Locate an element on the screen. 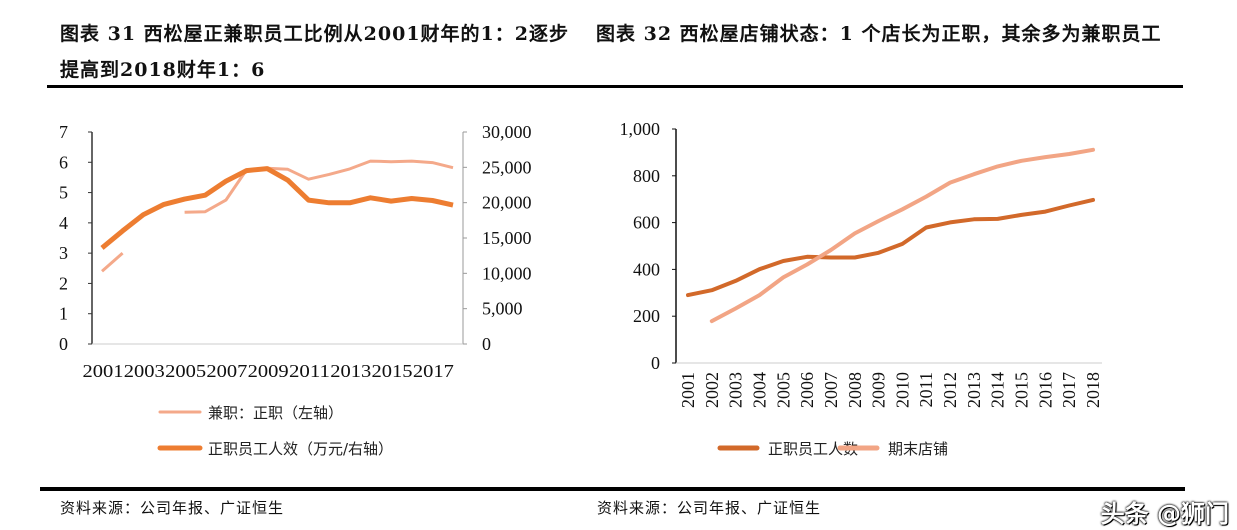 Image resolution: width=1237 pixels, height=530 pixels. right-chart-title: 图表 32 西松屋店铺状态：1 个店长为正职，其余多为兼职员工 is located at coordinates (879, 34).